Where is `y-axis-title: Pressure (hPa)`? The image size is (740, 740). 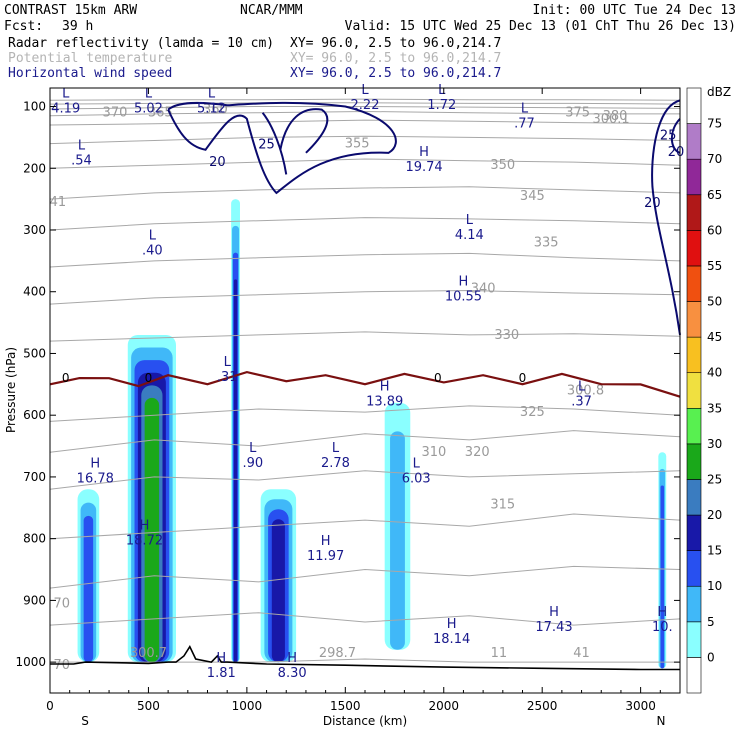
y-axis-title: Pressure (hPa) is located at coordinates (11, 390).